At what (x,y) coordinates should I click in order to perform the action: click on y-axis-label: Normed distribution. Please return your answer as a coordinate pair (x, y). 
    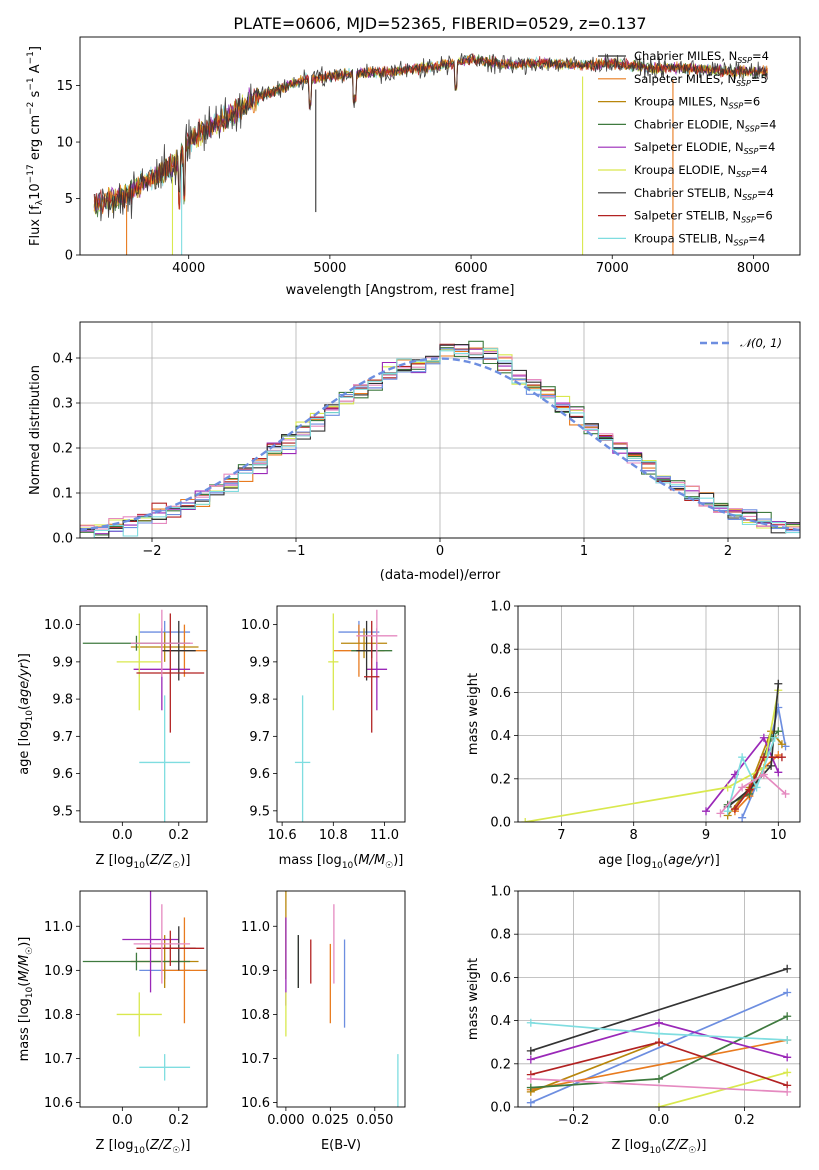
    Looking at the image, I should click on (35, 430).